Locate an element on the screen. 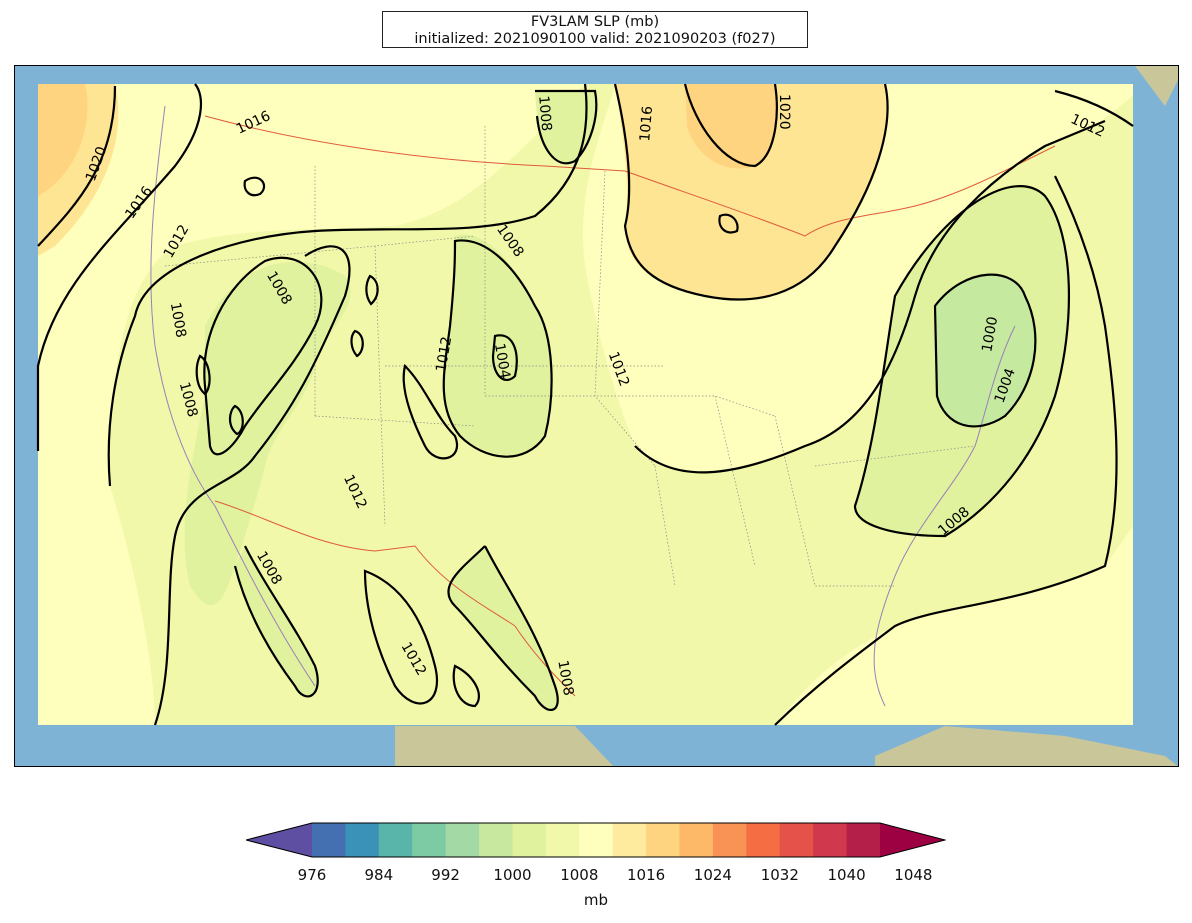  colorbar-tick-label: 1032 is located at coordinates (779, 875).